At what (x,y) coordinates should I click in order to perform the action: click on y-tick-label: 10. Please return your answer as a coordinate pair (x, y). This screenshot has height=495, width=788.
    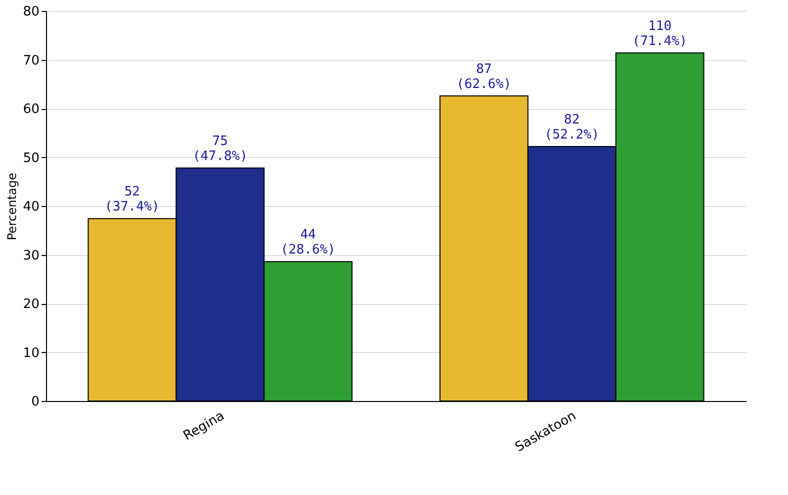
    Looking at the image, I should click on (31, 353).